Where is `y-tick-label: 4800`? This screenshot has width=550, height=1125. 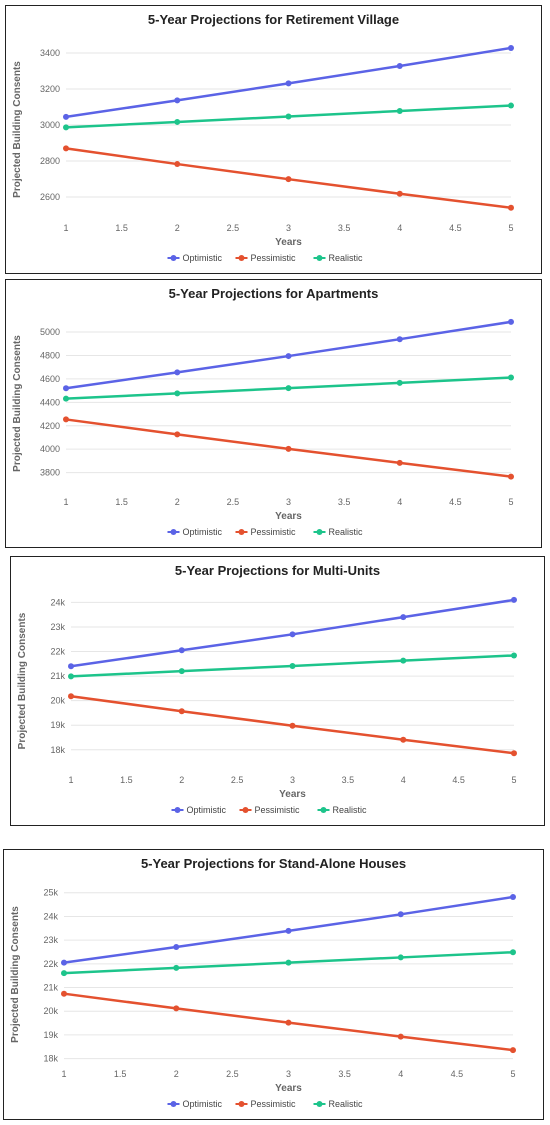 y-tick-label: 4800 is located at coordinates (50, 355).